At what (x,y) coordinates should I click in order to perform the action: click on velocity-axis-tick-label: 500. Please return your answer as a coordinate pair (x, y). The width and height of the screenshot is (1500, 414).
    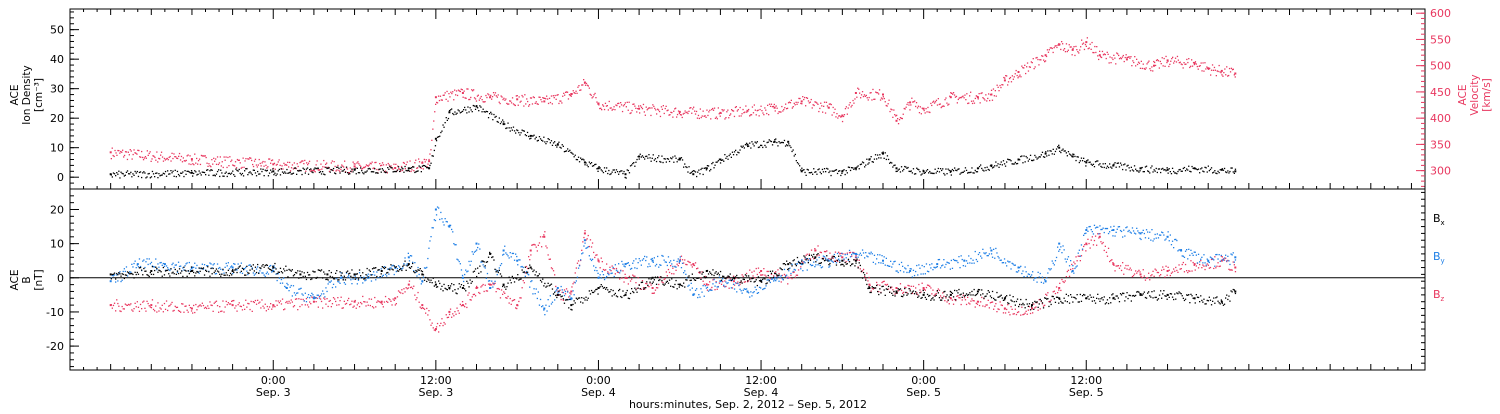
    Looking at the image, I should click on (1440, 66).